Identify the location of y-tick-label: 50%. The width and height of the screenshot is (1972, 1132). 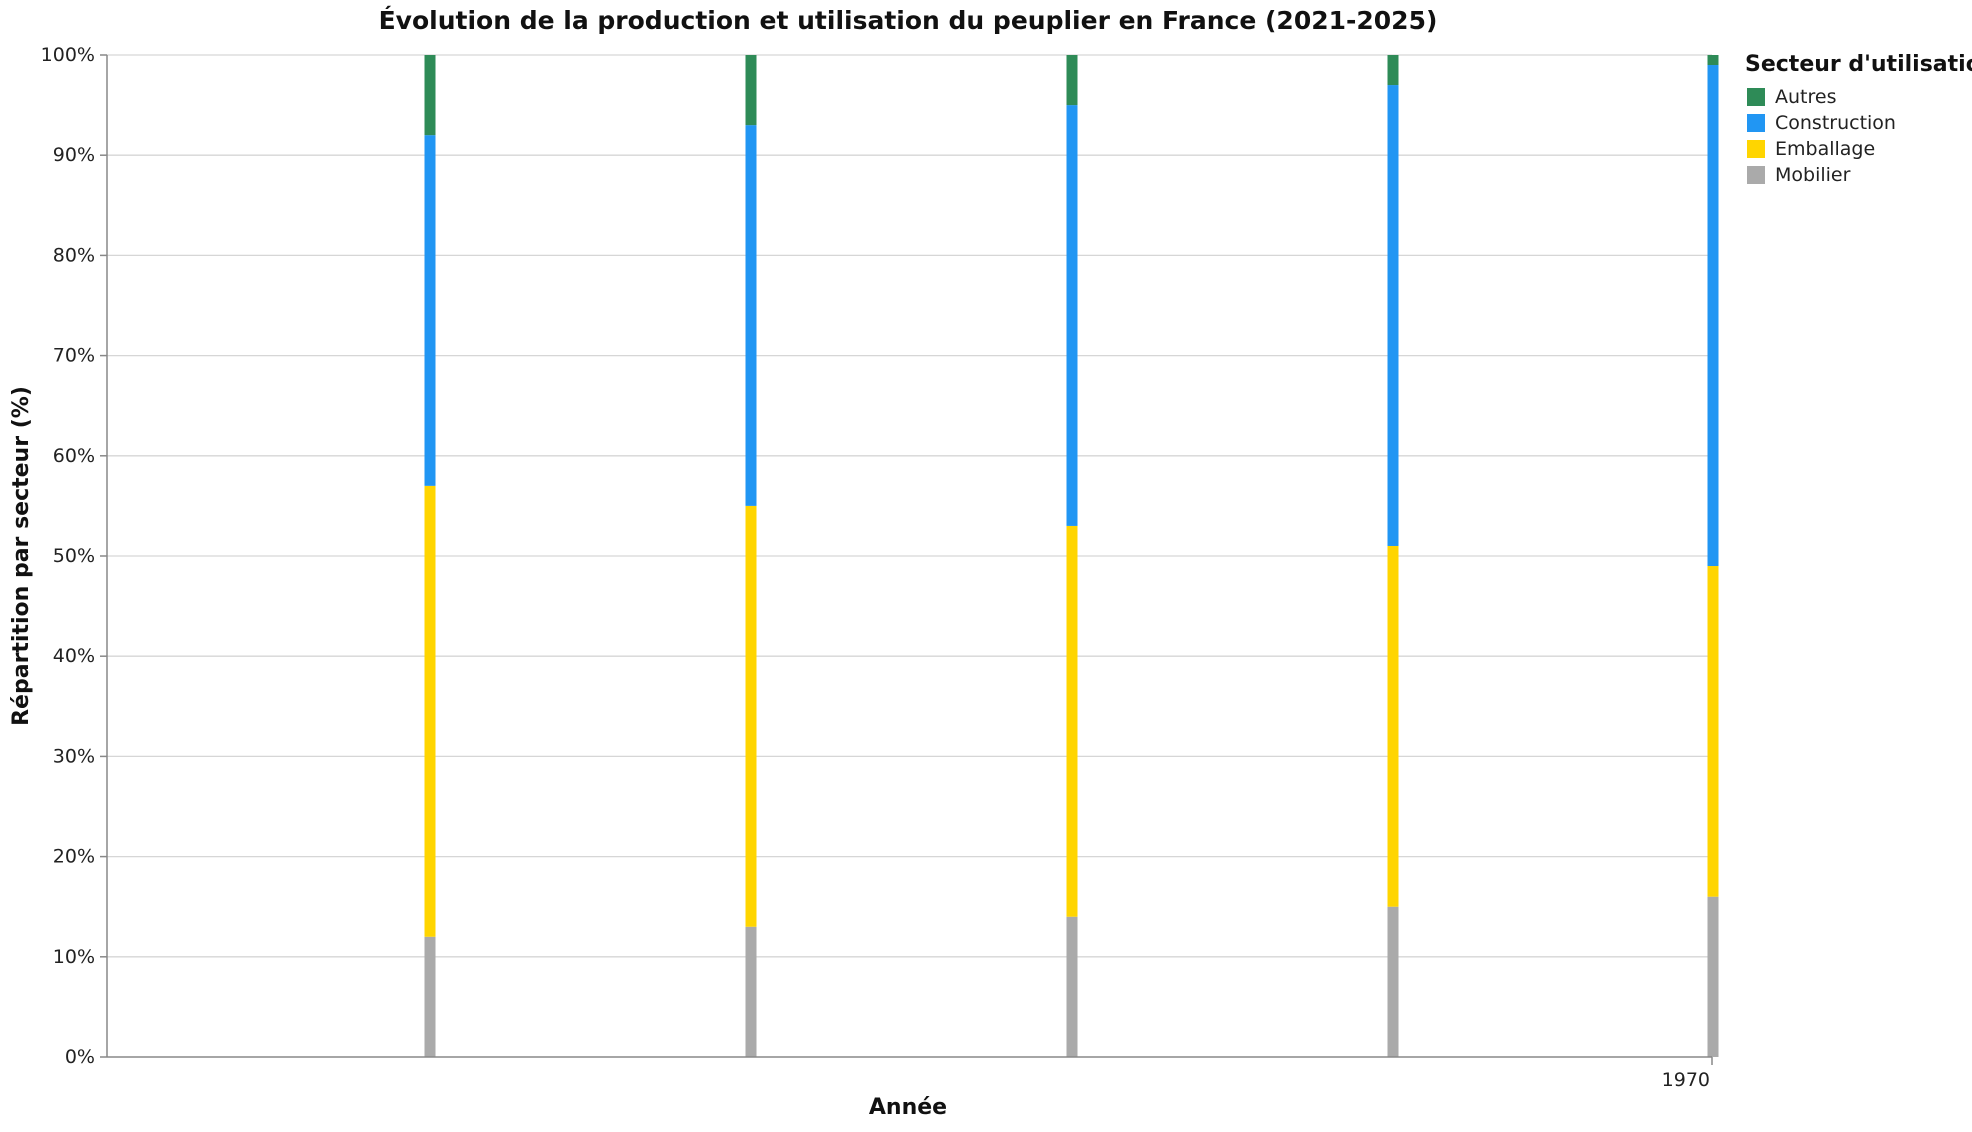
(74, 556).